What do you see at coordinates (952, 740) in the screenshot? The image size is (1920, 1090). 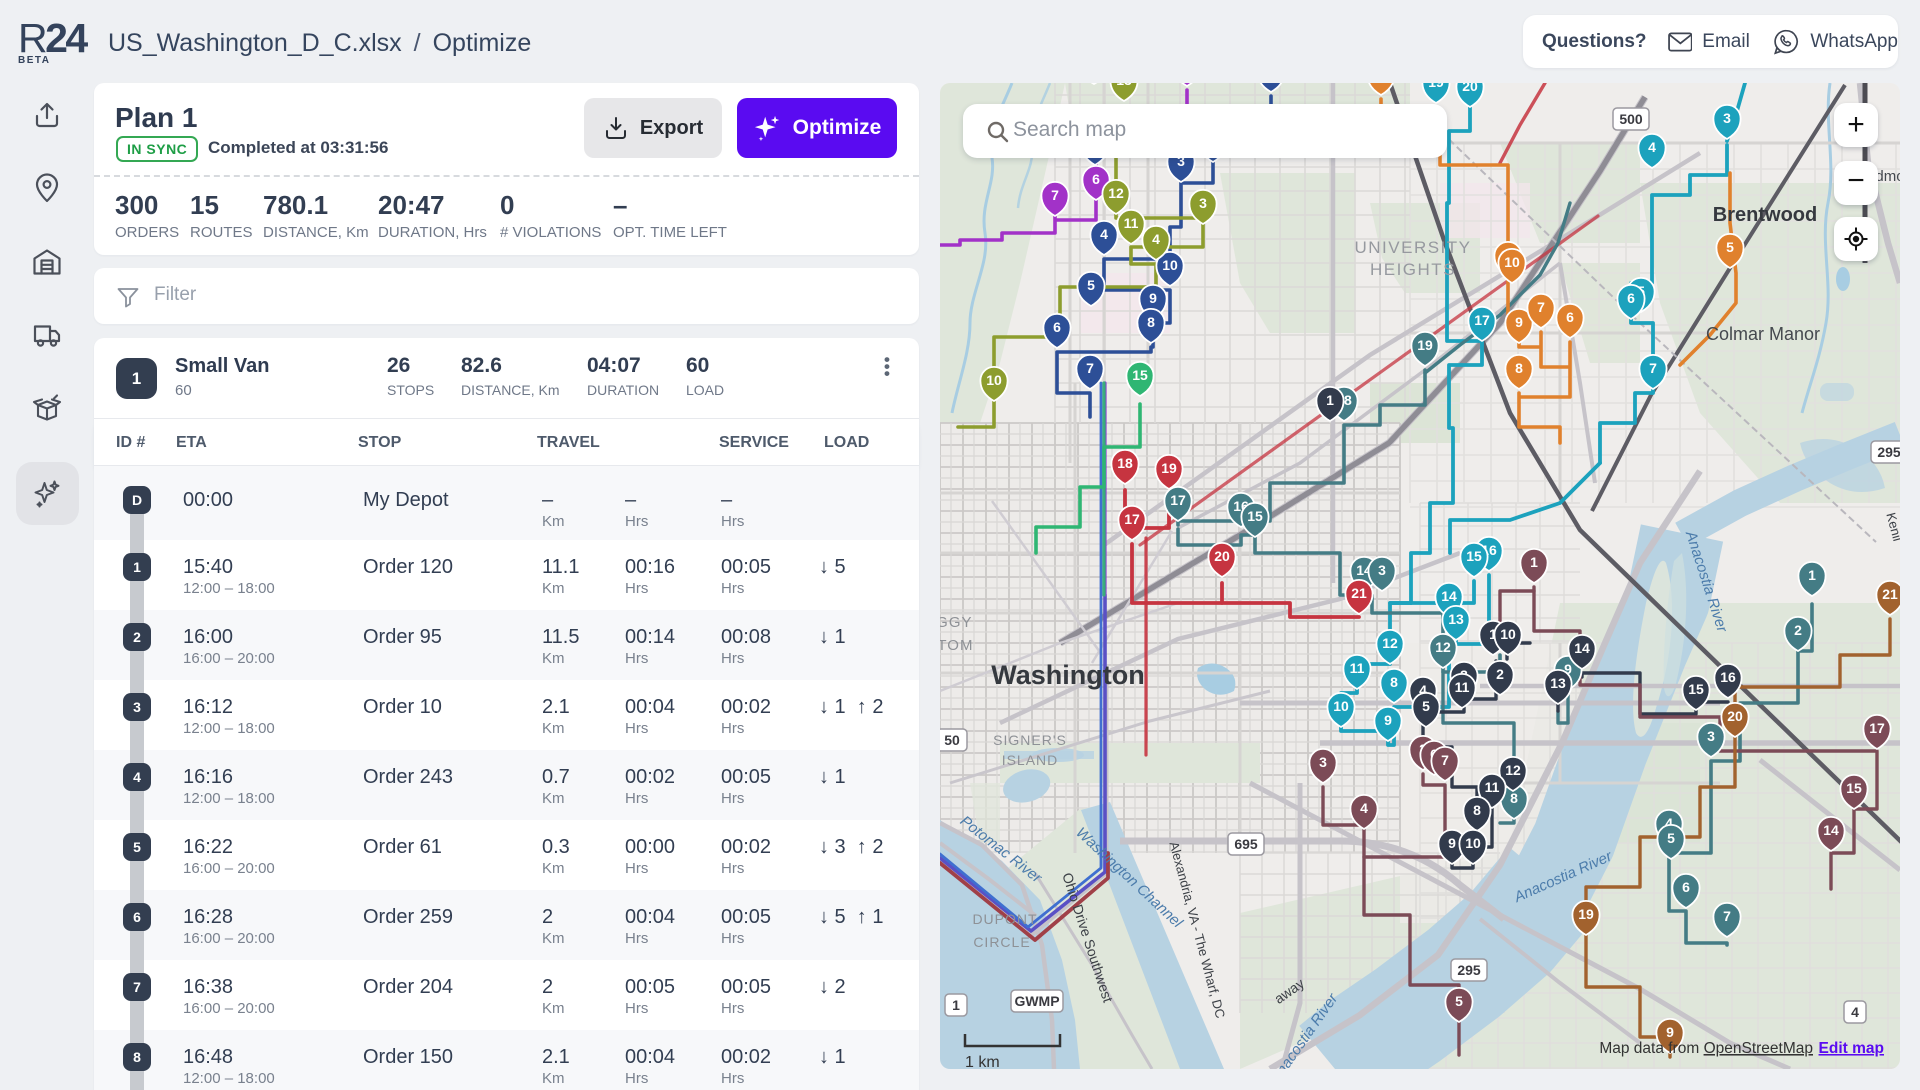 I see `svg-text: 50` at bounding box center [952, 740].